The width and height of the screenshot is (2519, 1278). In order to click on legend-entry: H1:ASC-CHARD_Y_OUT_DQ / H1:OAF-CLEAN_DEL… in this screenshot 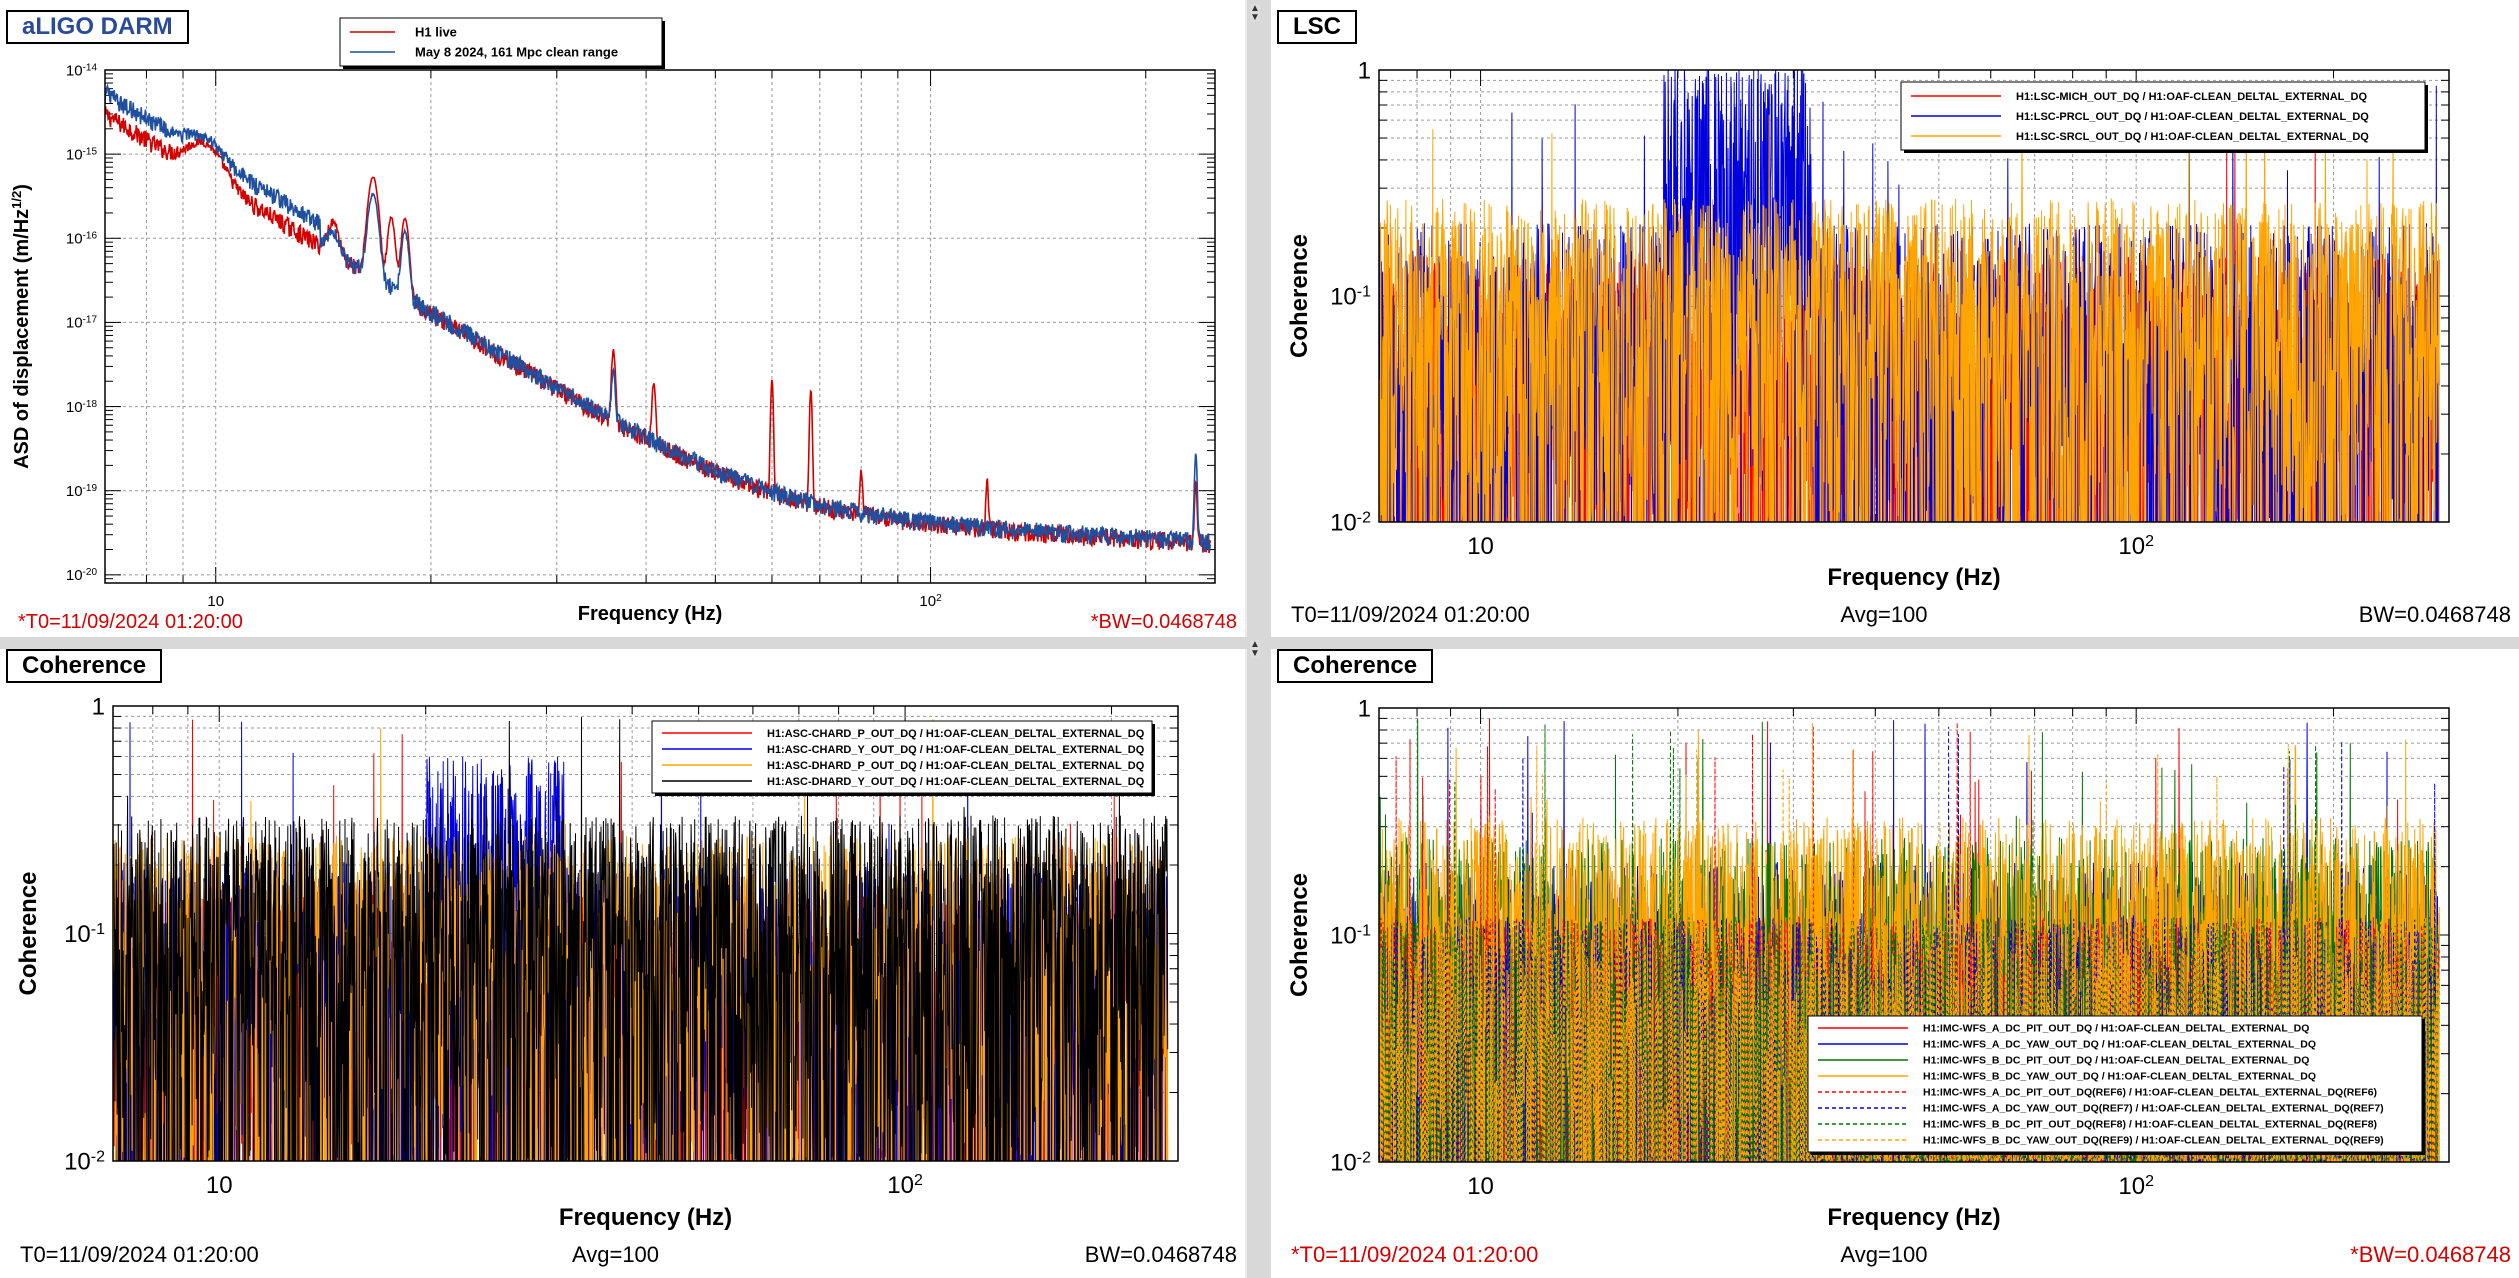, I will do `click(956, 750)`.